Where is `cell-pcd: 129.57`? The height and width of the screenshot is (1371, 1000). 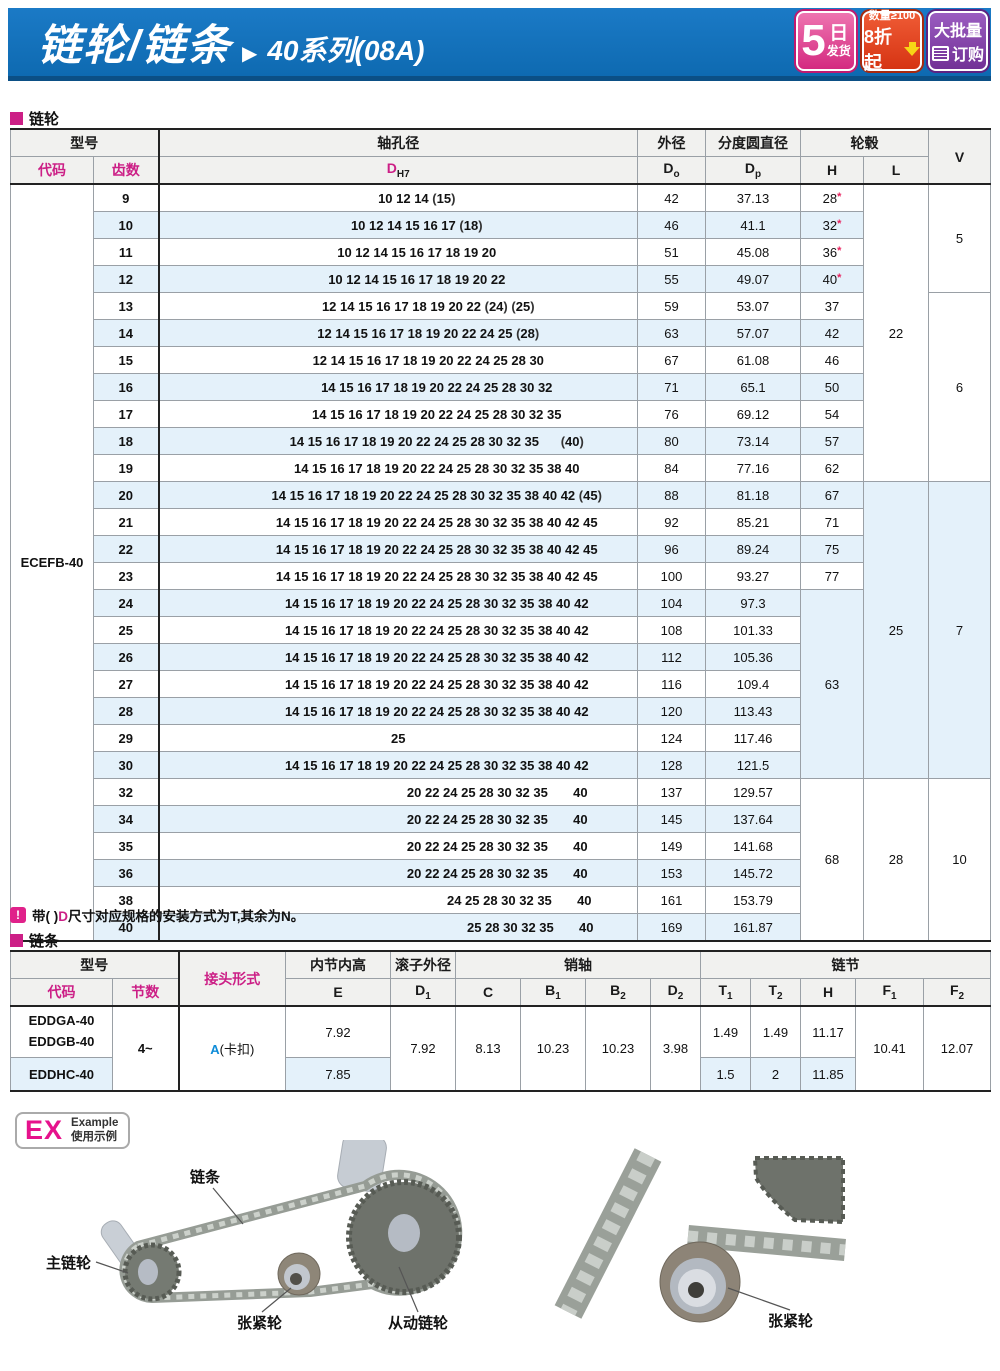
cell-pcd: 129.57 is located at coordinates (753, 792).